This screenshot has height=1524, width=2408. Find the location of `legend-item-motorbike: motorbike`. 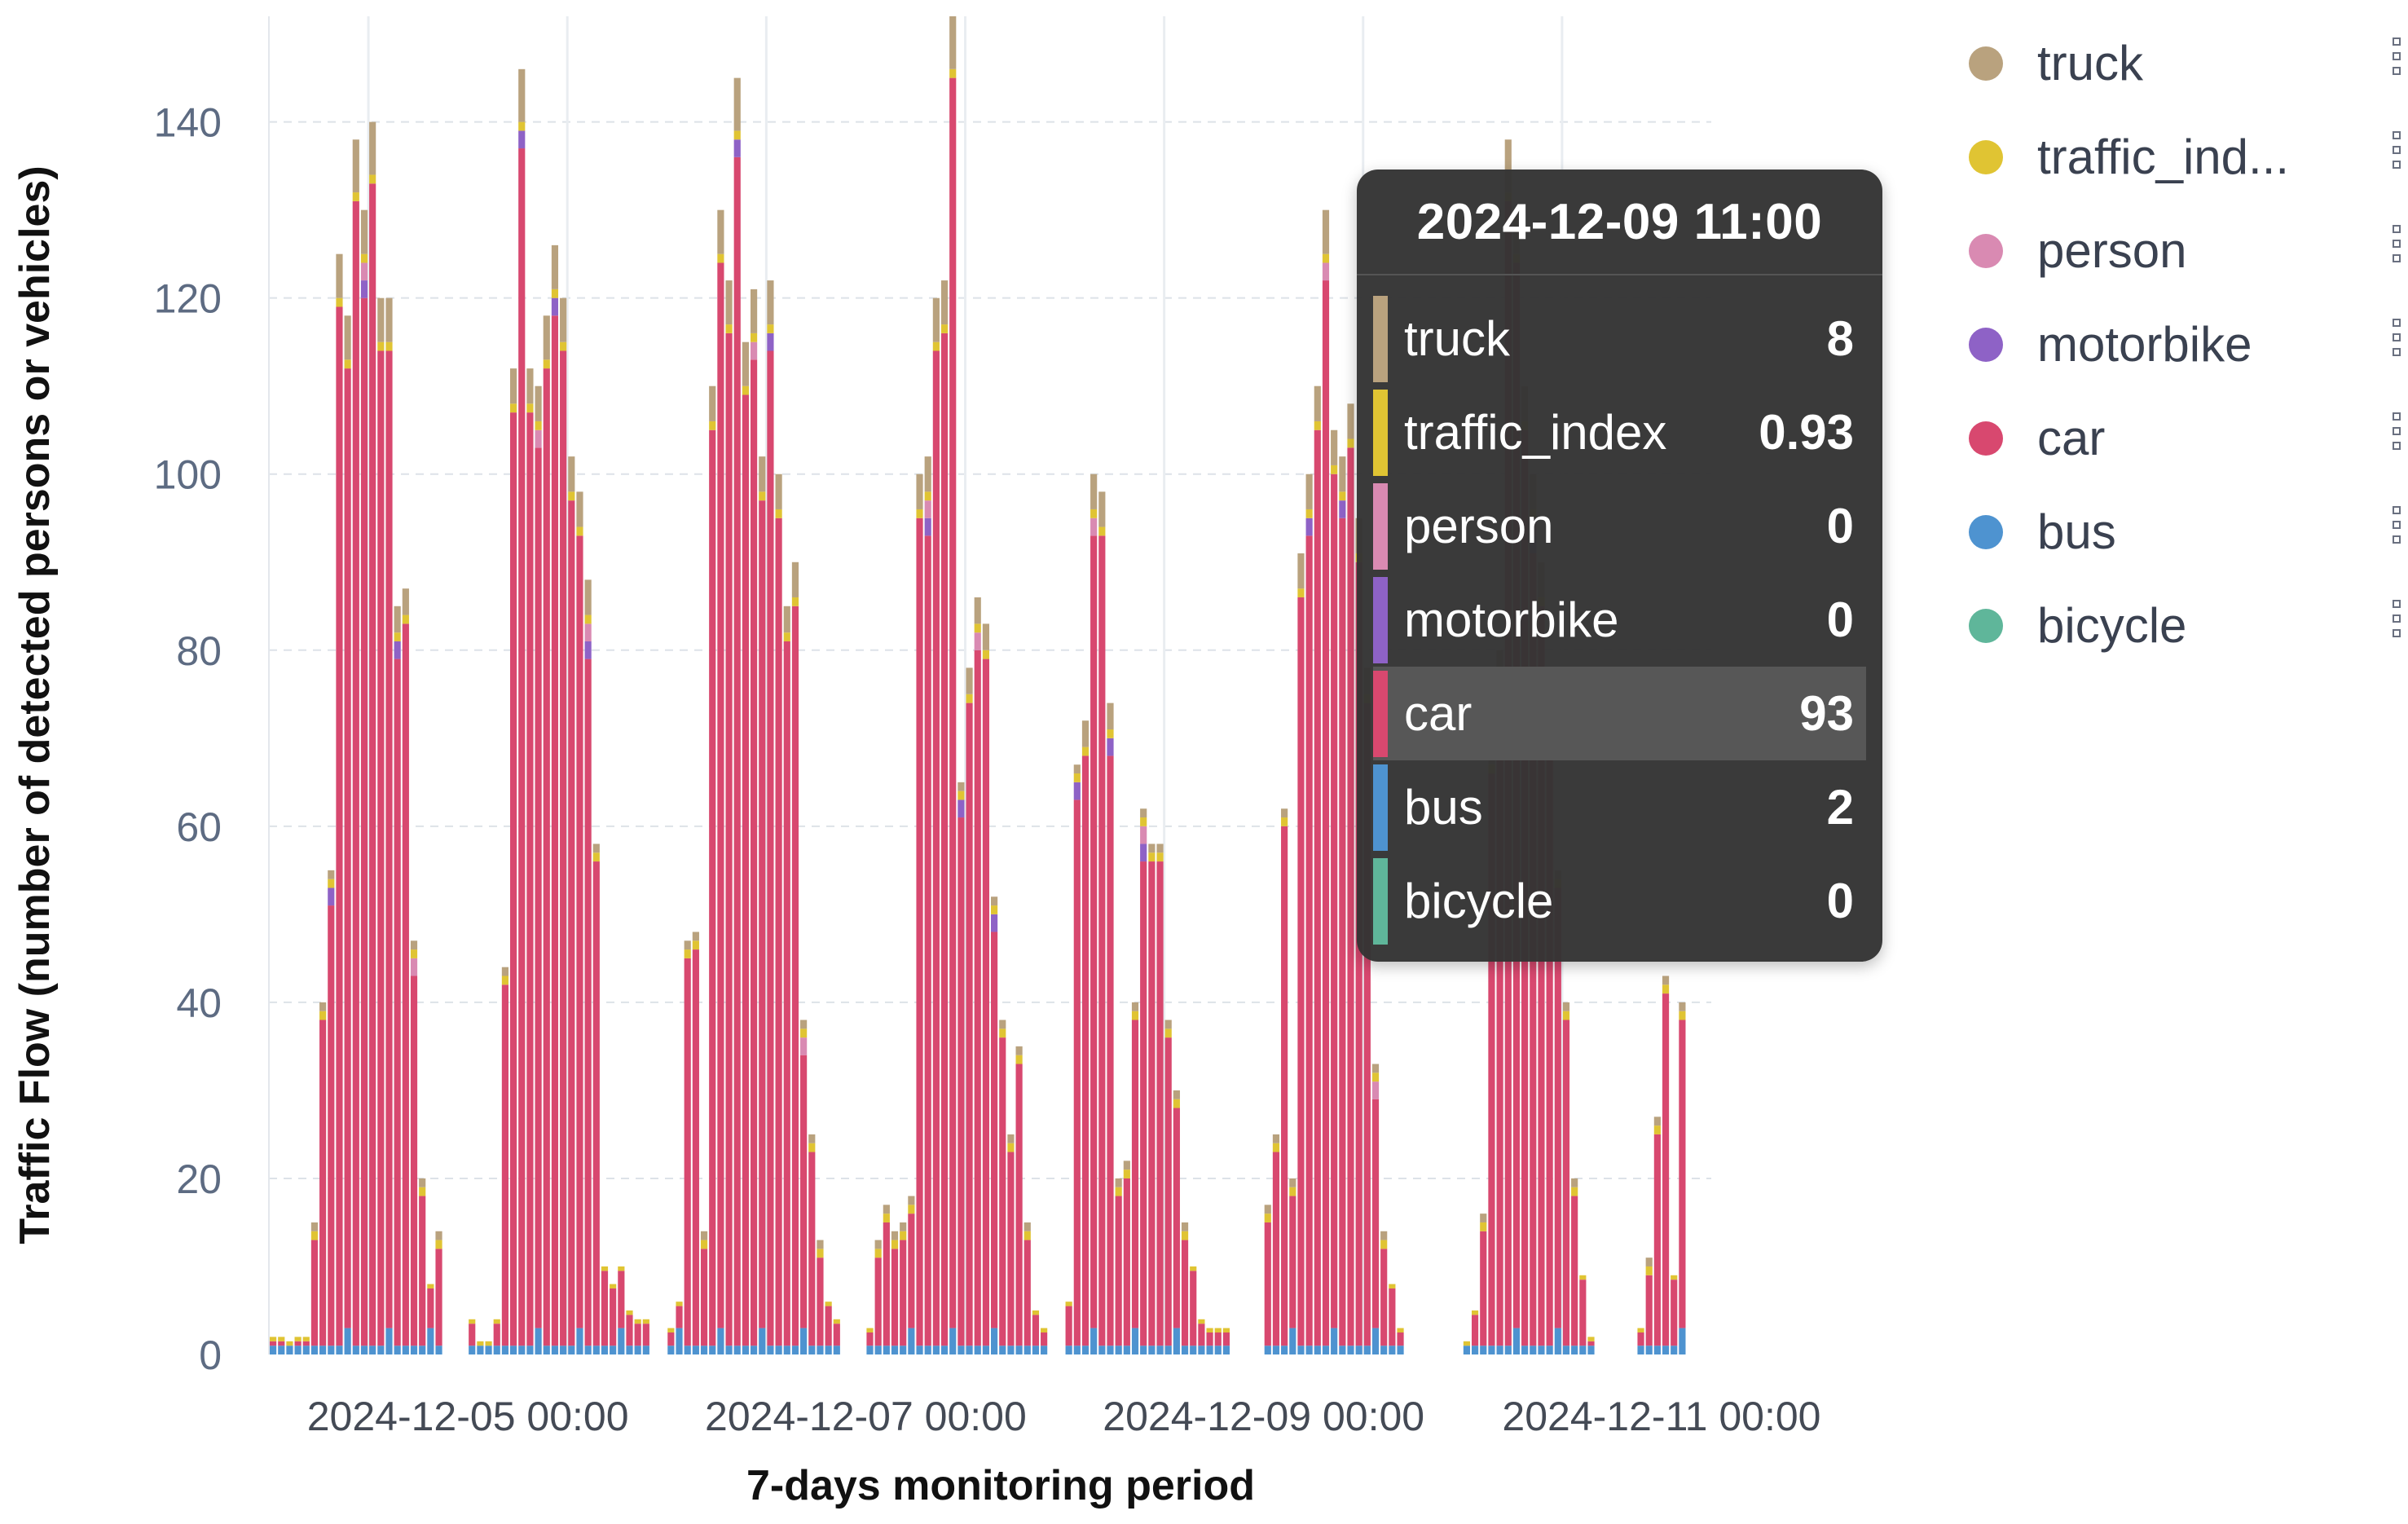

legend-item-motorbike: motorbike is located at coordinates (2184, 344).